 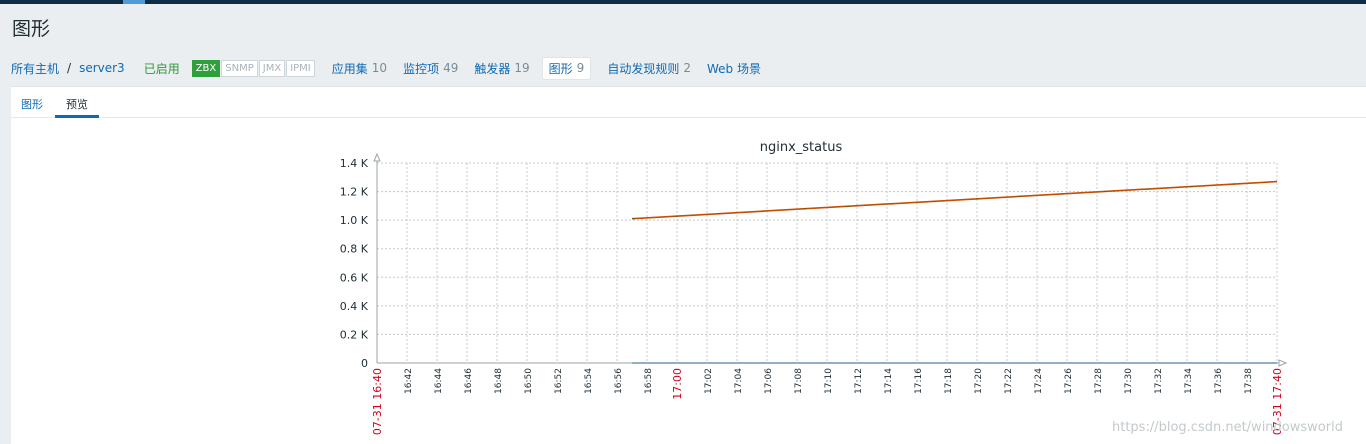 I want to click on graph-tabs: 图形 预览, so click(x=688, y=102).